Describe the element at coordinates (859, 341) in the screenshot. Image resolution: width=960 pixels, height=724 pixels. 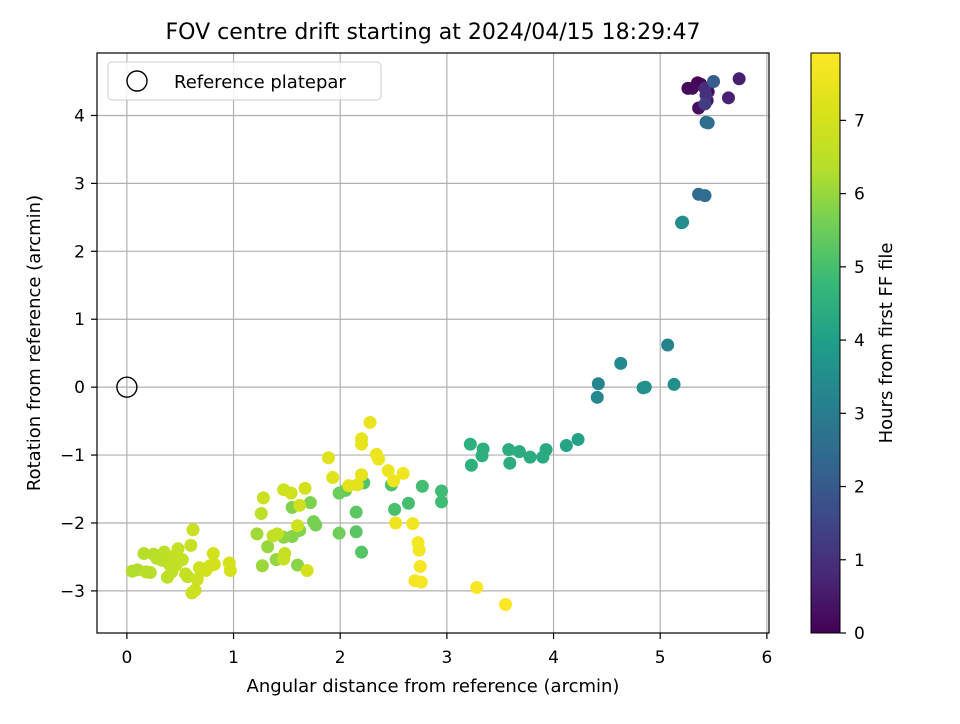
I see `colorbar-tick-label: 4` at that location.